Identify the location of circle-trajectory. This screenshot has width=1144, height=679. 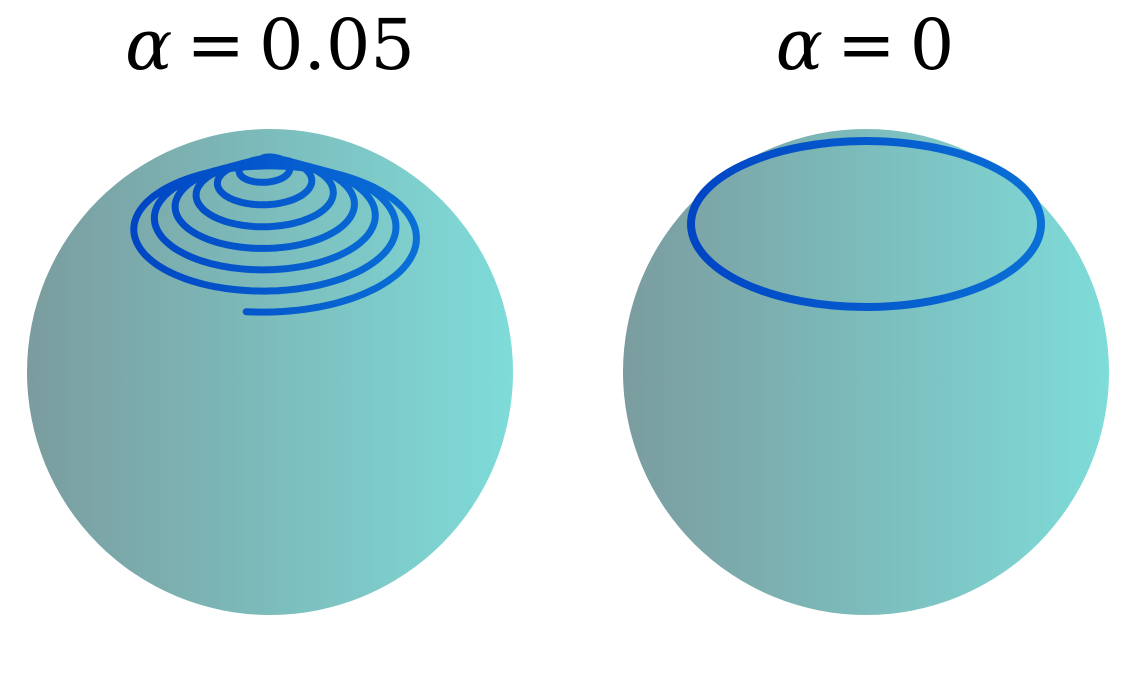
(866, 224).